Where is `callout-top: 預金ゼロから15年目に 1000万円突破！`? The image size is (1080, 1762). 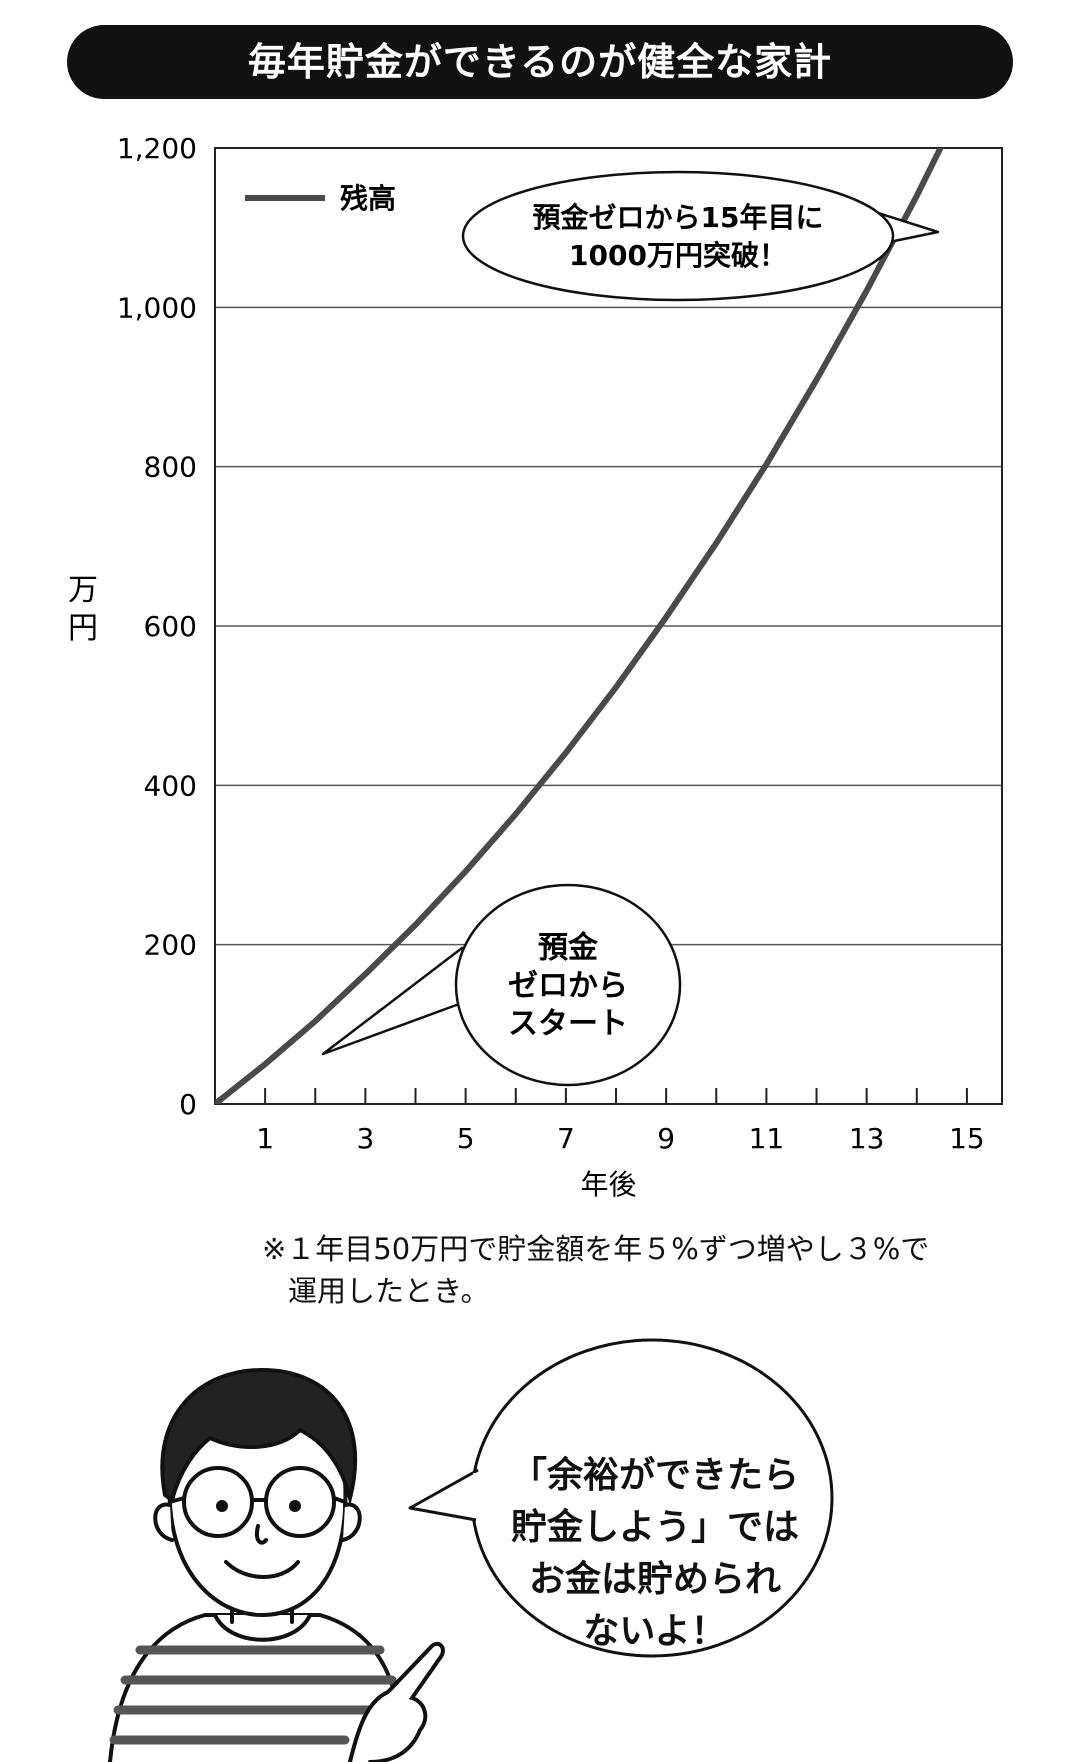 callout-top: 預金ゼロから15年目に 1000万円突破！ is located at coordinates (700, 236).